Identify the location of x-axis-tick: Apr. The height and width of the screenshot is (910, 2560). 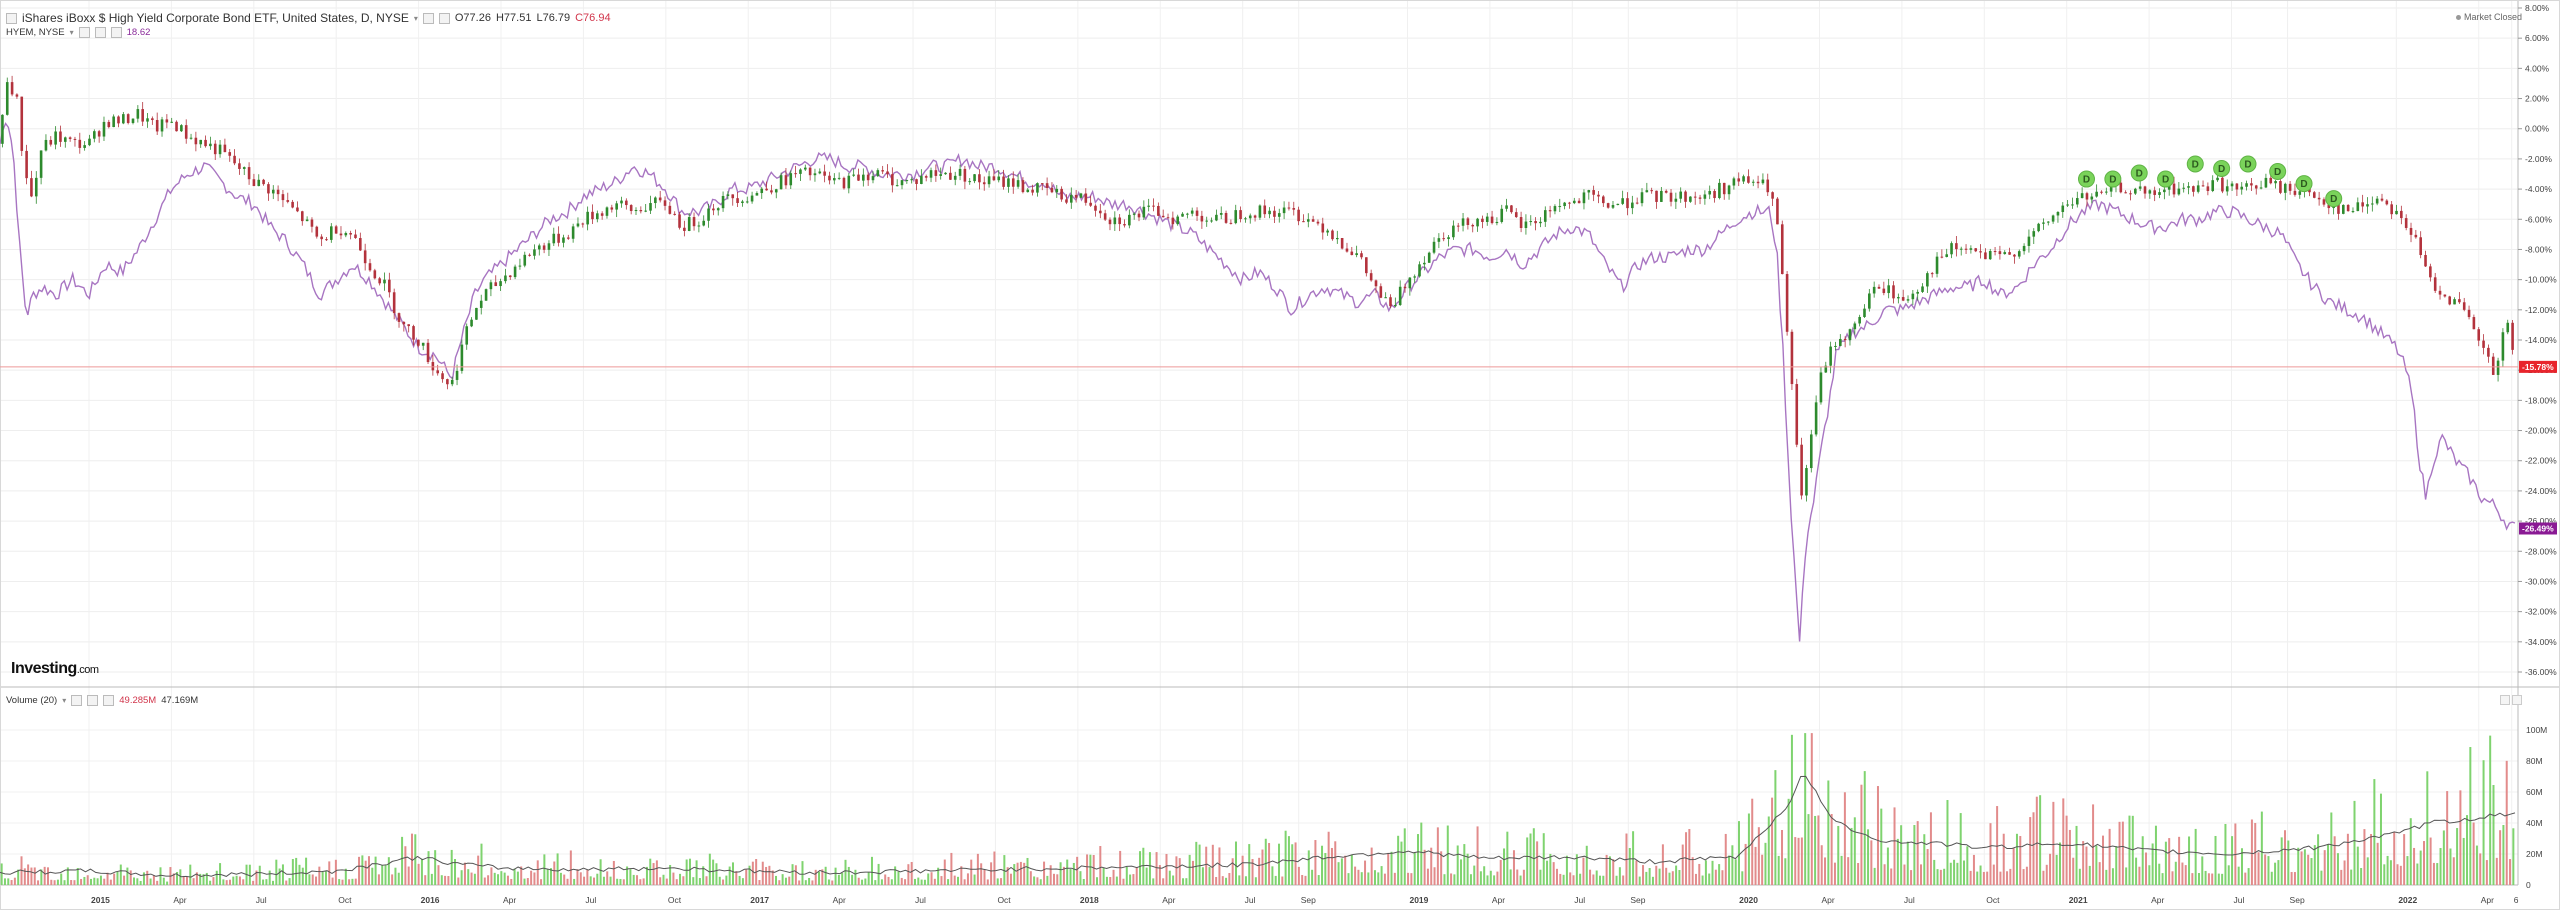
(1828, 900).